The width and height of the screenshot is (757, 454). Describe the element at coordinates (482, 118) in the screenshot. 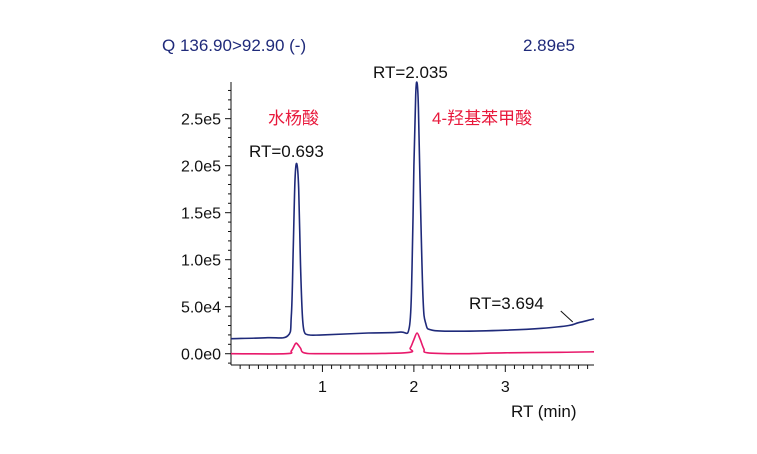

I see `compound-label-4-hydroxybenzoic-acid: 4-羟基苯甲酸` at that location.